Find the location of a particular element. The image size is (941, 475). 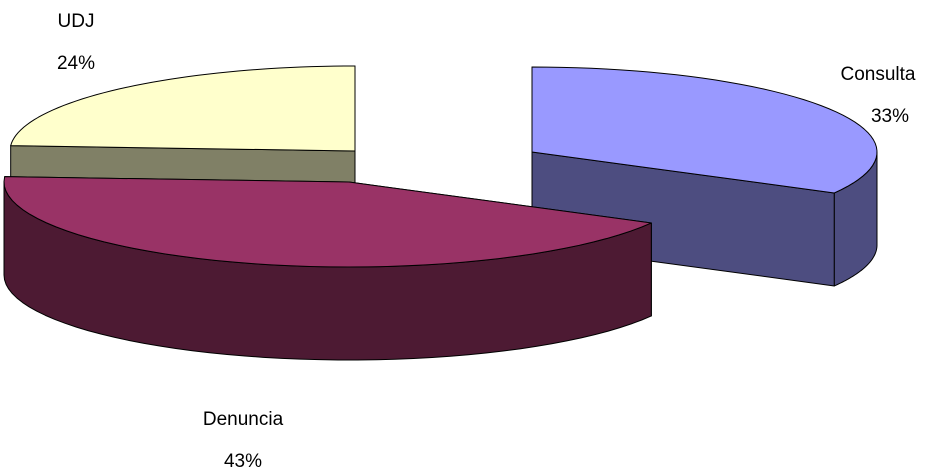

label-name-consulta: Consulta is located at coordinates (878, 74).